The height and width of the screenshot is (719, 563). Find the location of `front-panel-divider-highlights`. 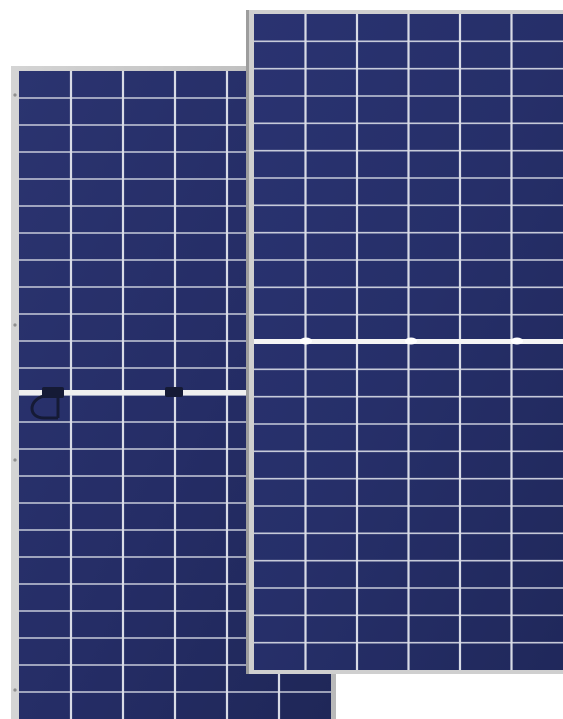

front-panel-divider-highlights is located at coordinates (411, 341).